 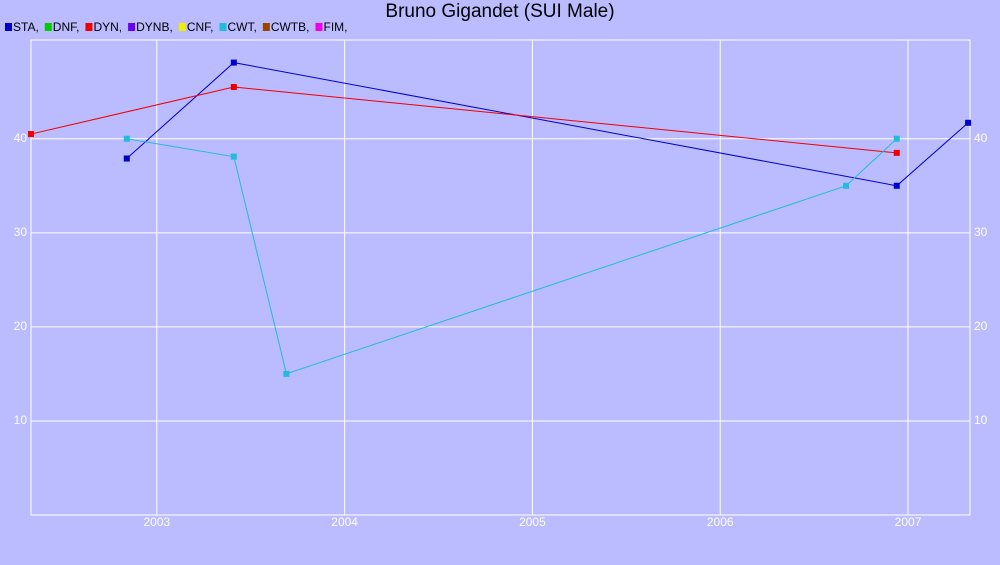 I want to click on y2-tick-label: 20, so click(x=981, y=326).